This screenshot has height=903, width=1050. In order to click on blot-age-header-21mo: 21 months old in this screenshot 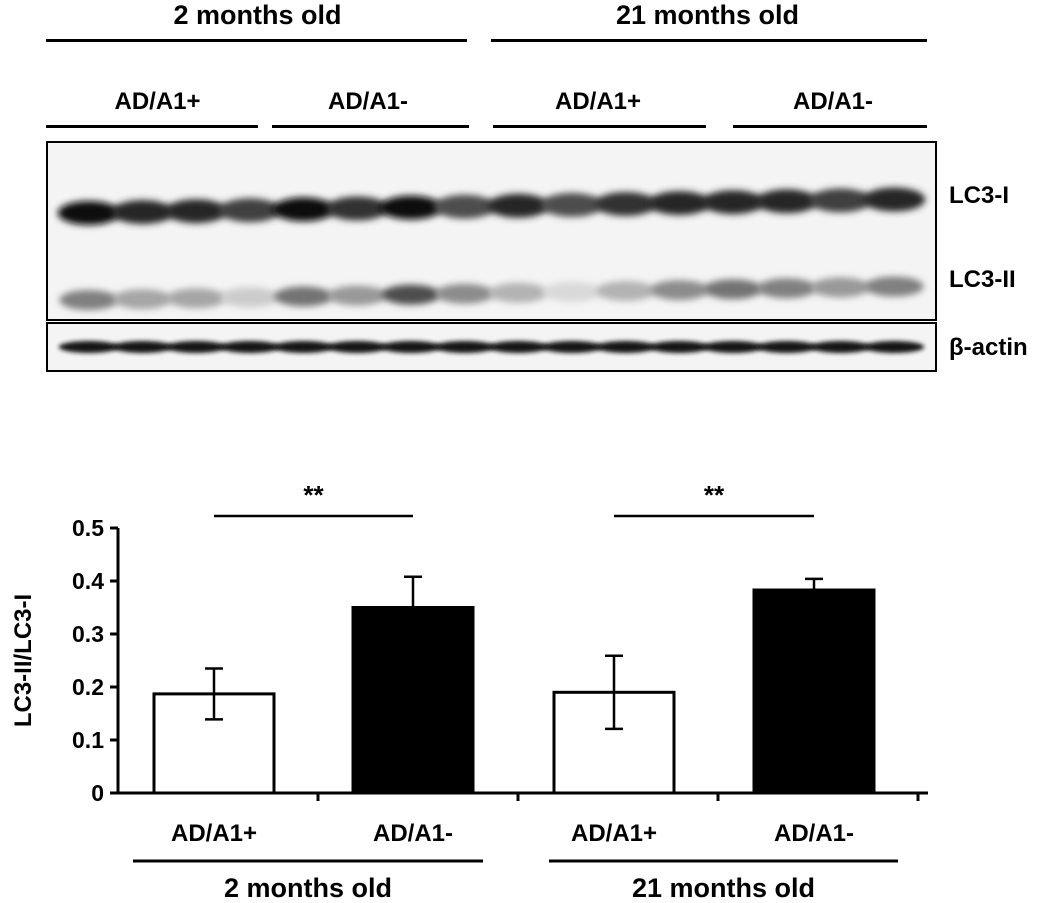, I will do `click(707, 15)`.